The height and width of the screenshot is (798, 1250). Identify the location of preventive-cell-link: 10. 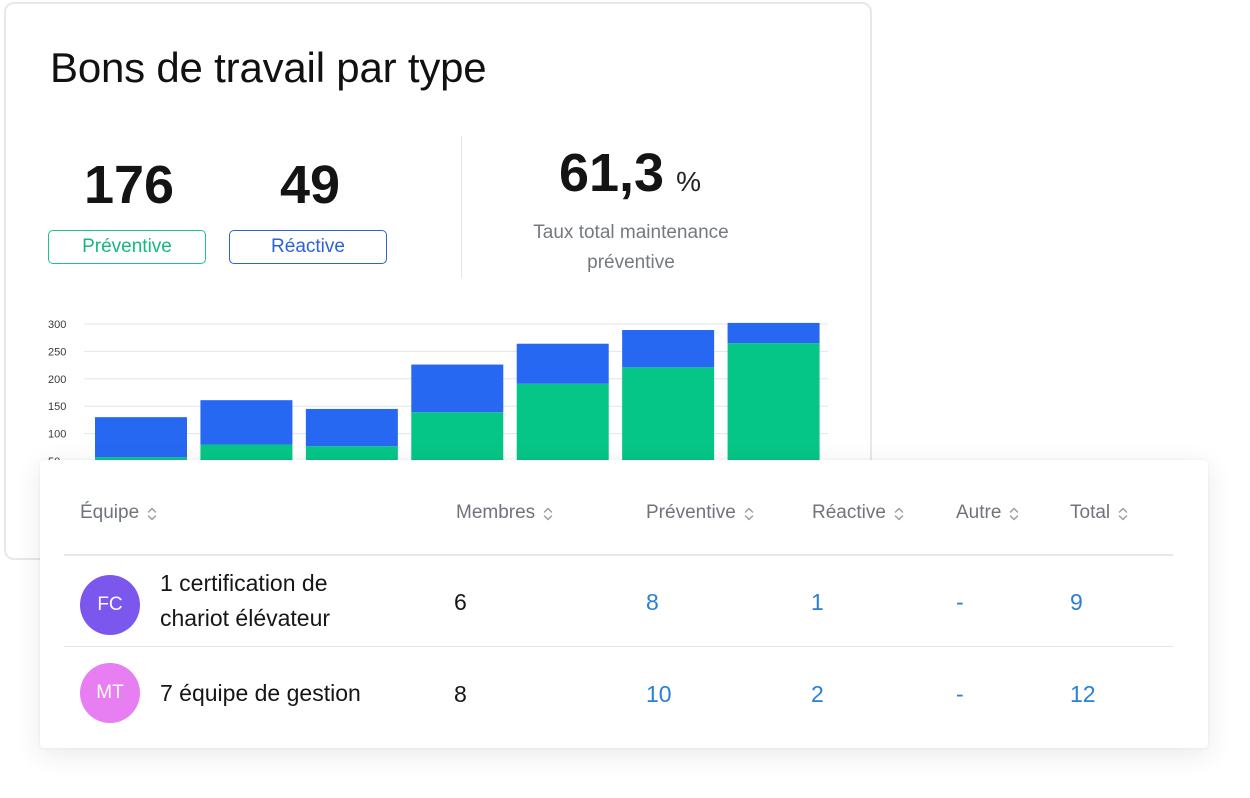
(659, 694).